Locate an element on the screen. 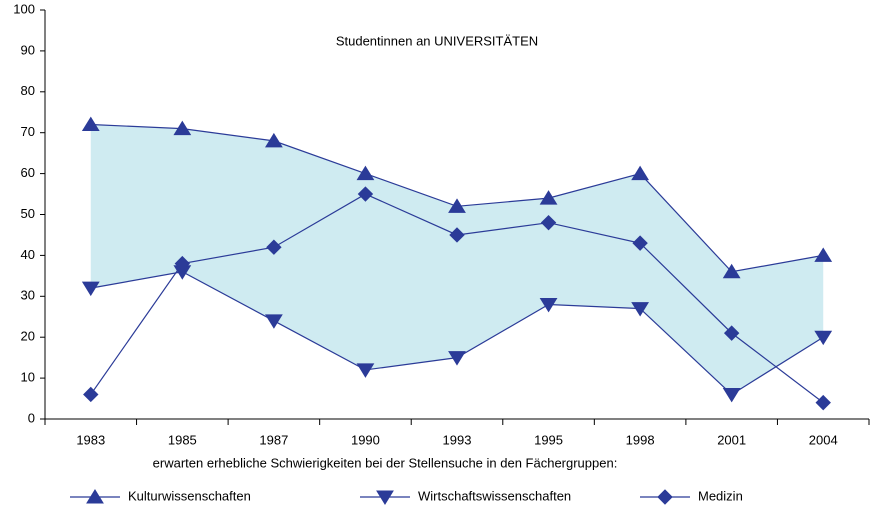  x-tick-label: 1990 is located at coordinates (365, 439).